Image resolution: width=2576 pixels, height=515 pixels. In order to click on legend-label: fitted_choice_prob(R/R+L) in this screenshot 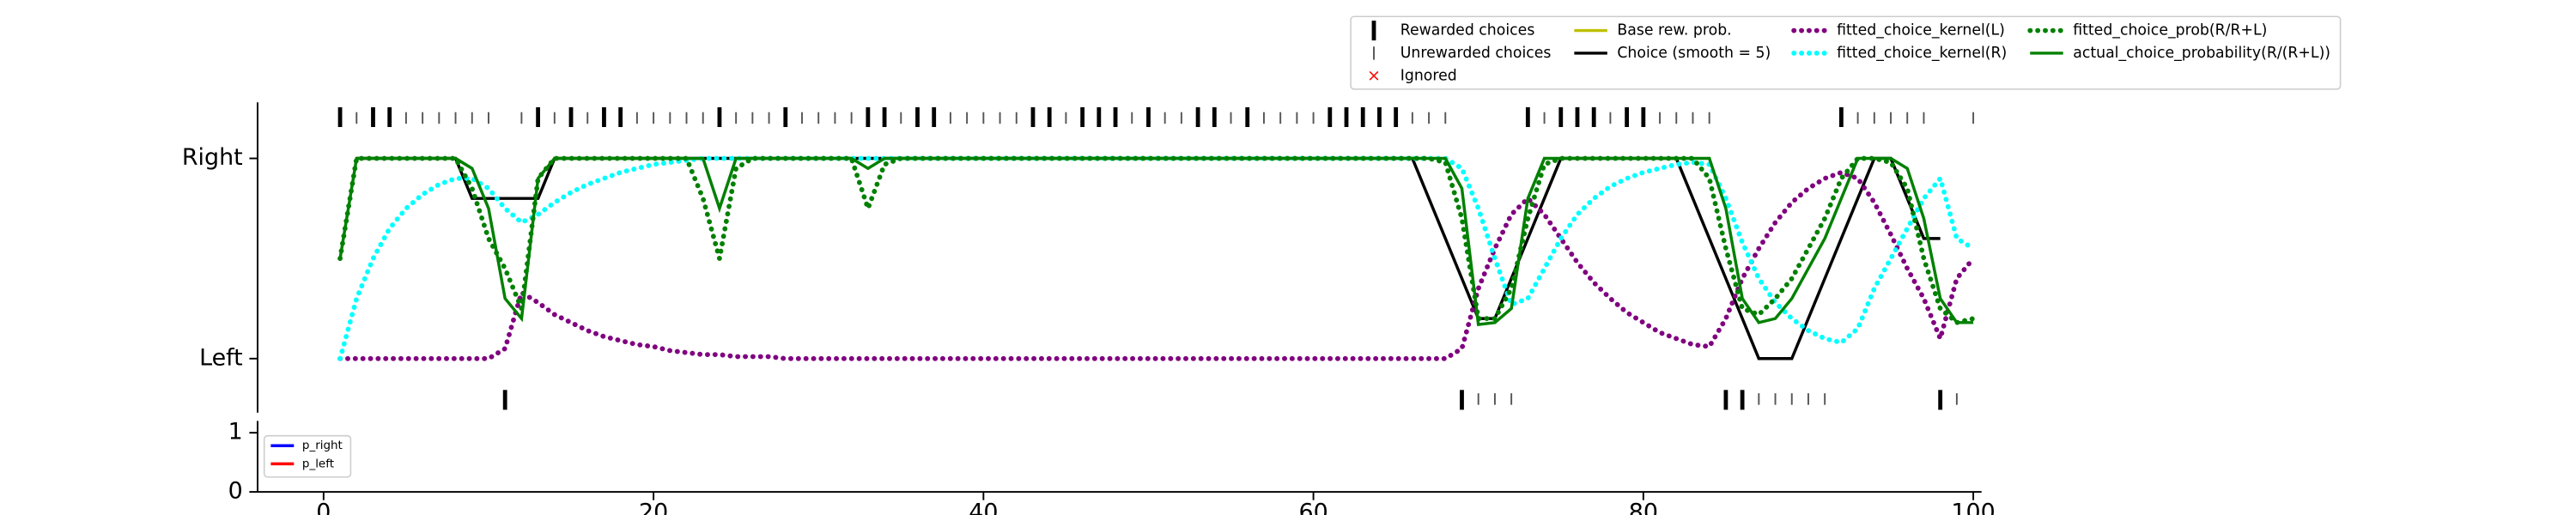, I will do `click(2170, 30)`.